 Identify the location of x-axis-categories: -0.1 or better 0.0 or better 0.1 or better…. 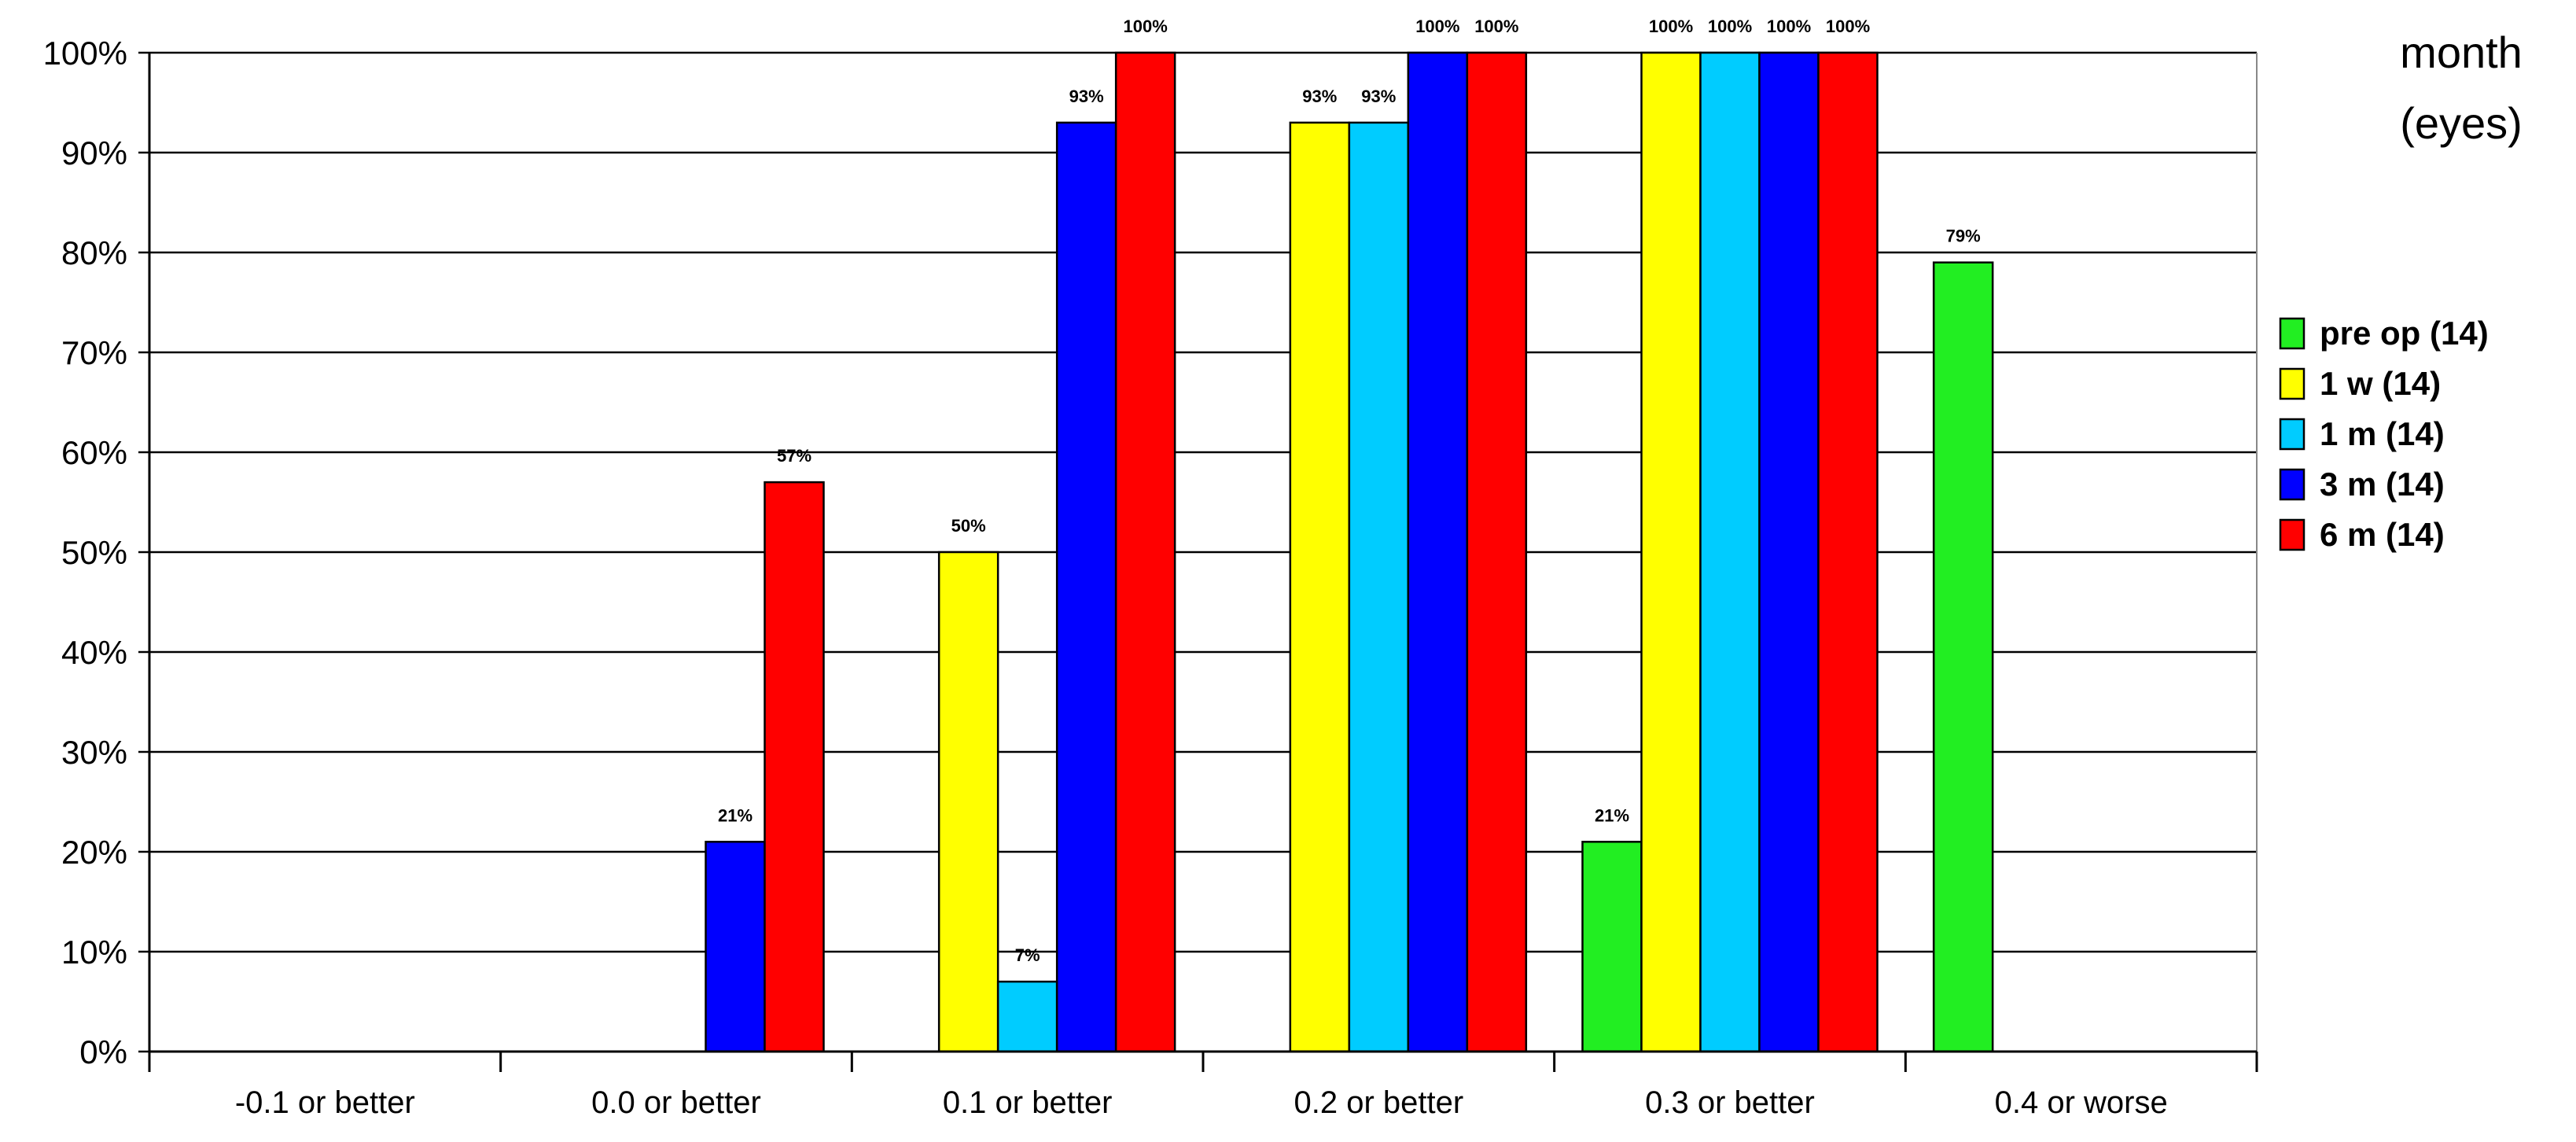
(1203, 1086).